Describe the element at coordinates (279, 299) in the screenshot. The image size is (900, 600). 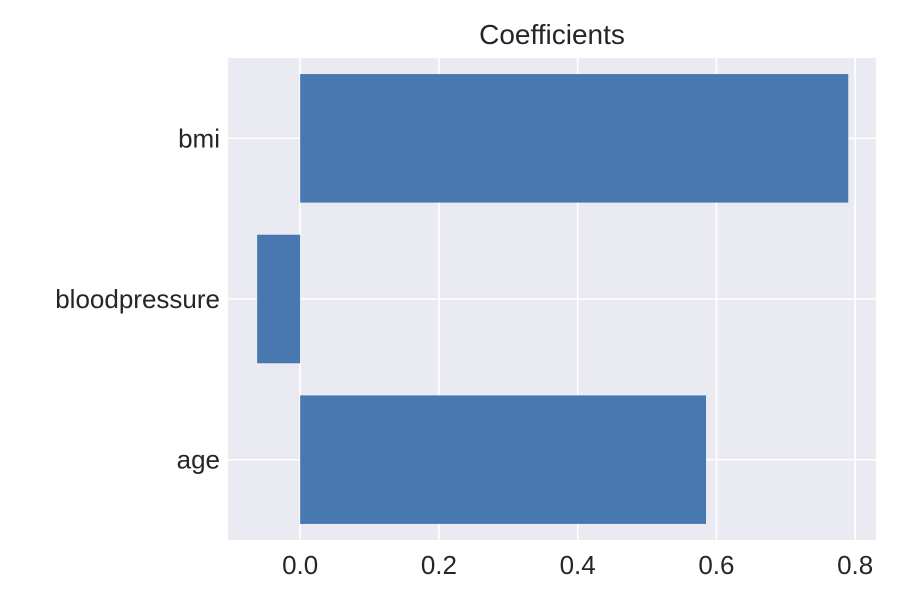
I see `bar-bloodpressure` at that location.